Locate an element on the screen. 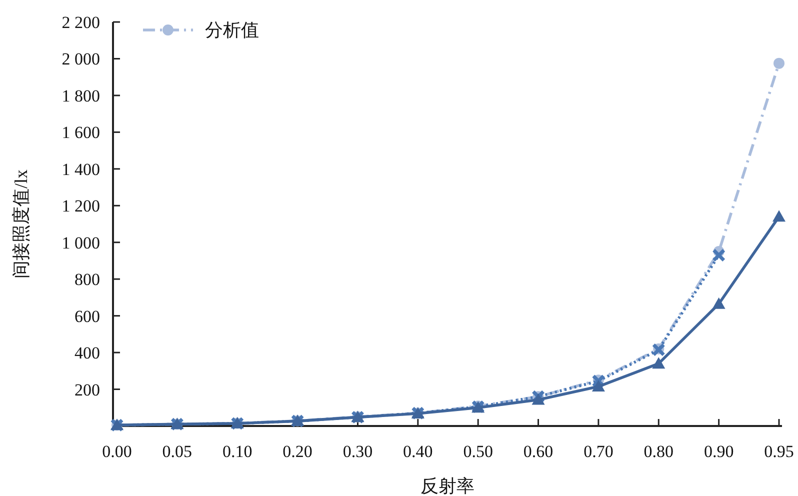 This screenshot has height=496, width=798. y-tick-label: 1 600 is located at coordinates (81, 132).